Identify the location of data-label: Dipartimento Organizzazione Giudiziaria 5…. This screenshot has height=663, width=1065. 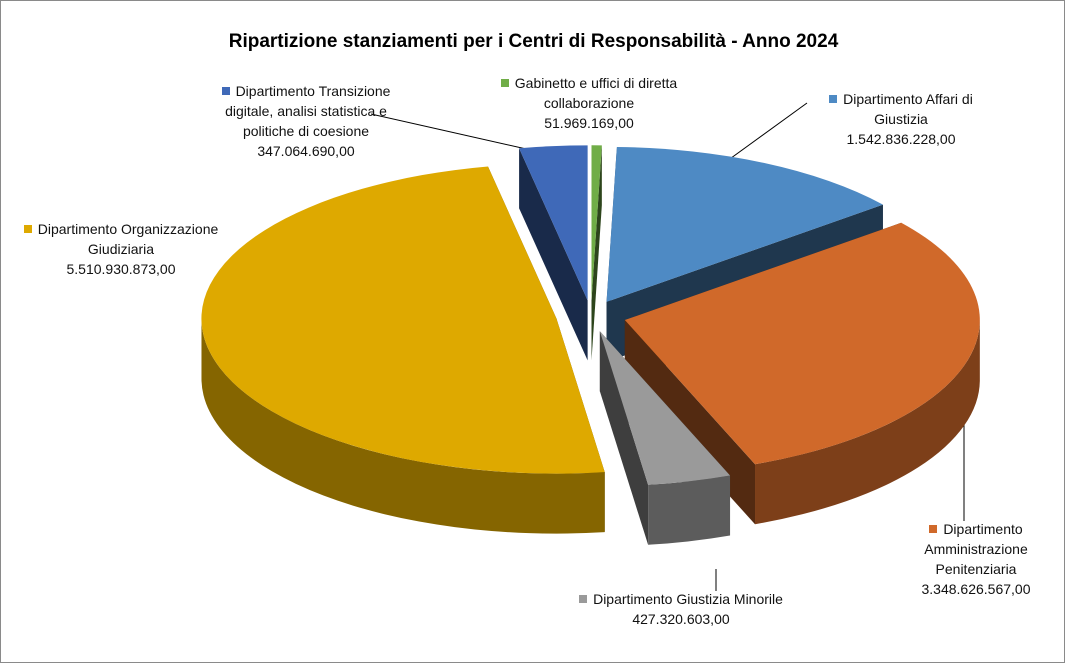
(121, 249).